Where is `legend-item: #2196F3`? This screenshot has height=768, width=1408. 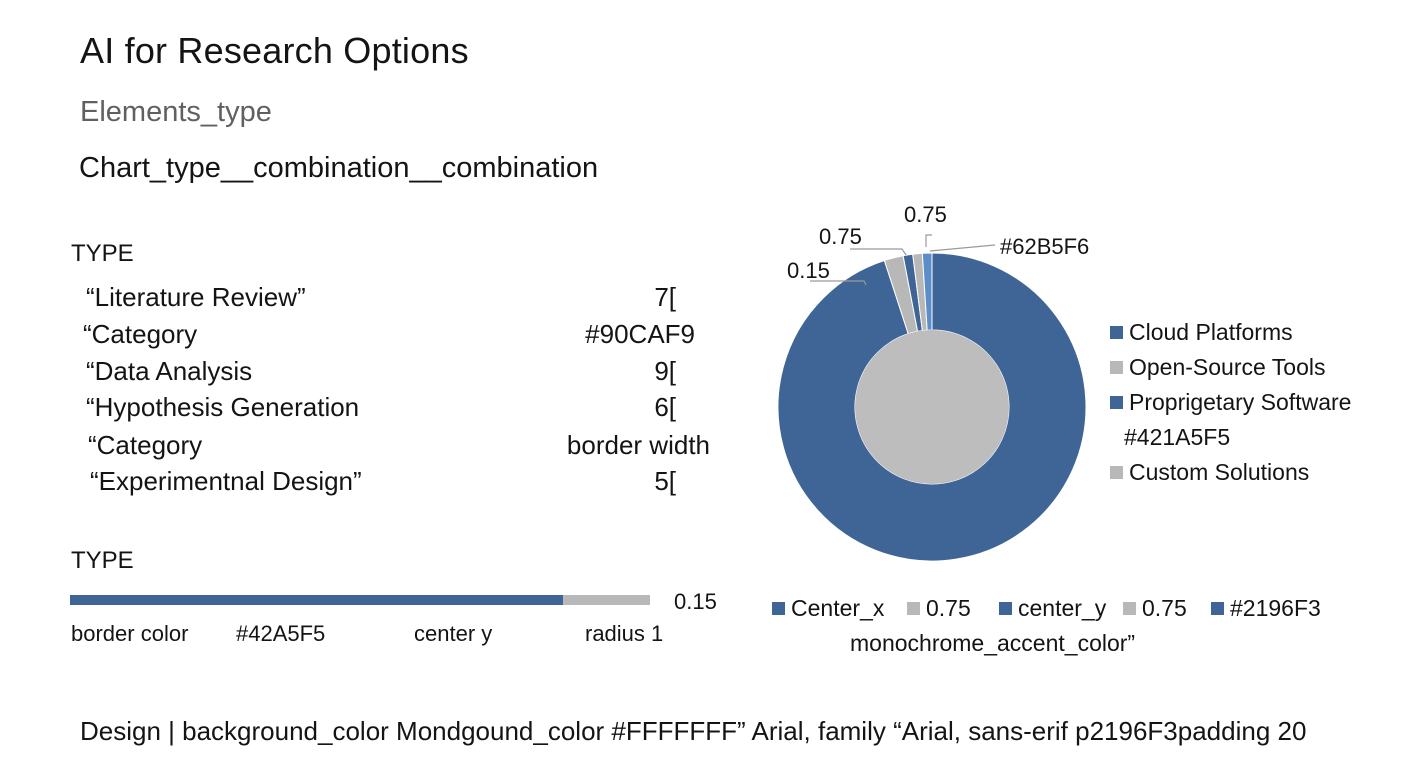 legend-item: #2196F3 is located at coordinates (1266, 608).